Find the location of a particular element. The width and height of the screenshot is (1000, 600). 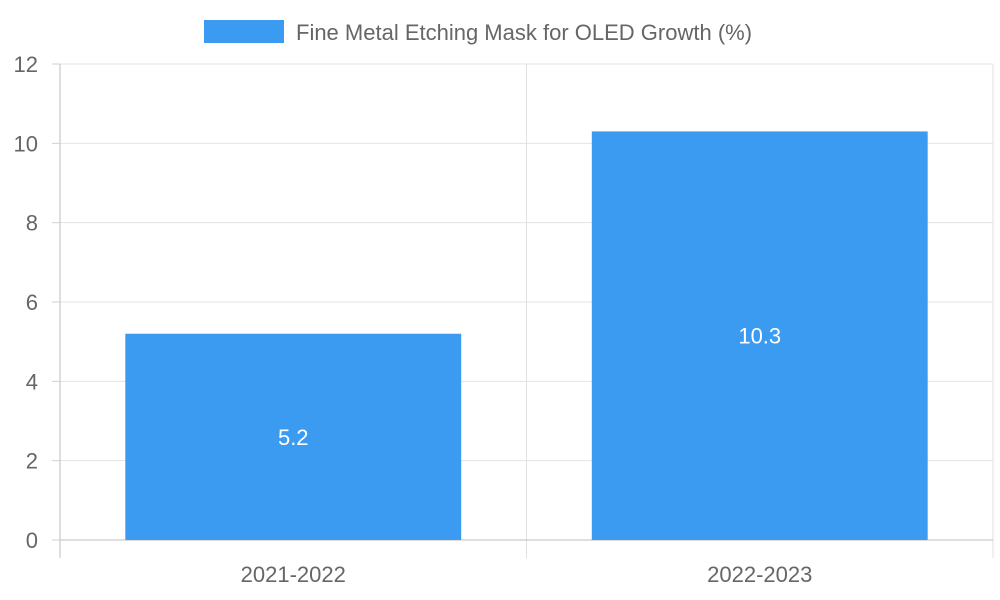

bar-labels: 5.2 10.3 is located at coordinates (529, 387).